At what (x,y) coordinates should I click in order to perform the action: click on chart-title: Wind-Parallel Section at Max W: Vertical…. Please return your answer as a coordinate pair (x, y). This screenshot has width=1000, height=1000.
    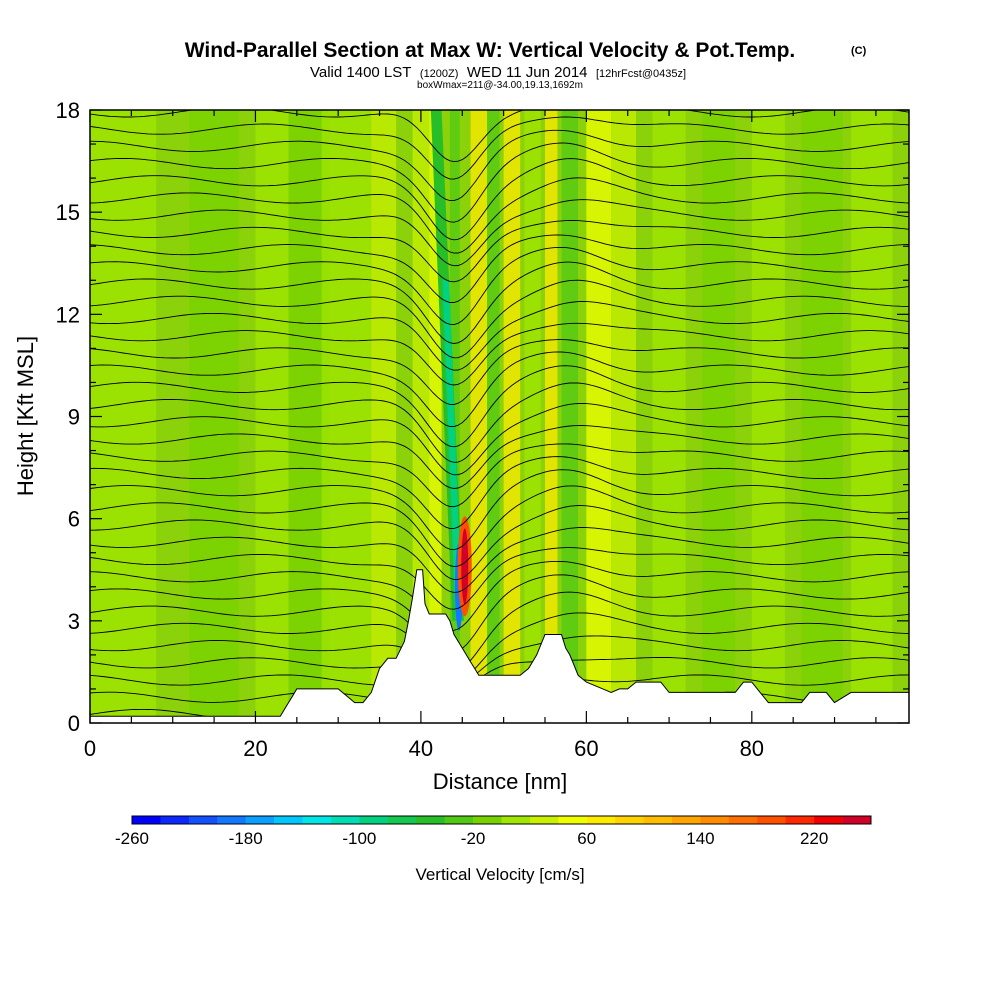
    Looking at the image, I should click on (490, 50).